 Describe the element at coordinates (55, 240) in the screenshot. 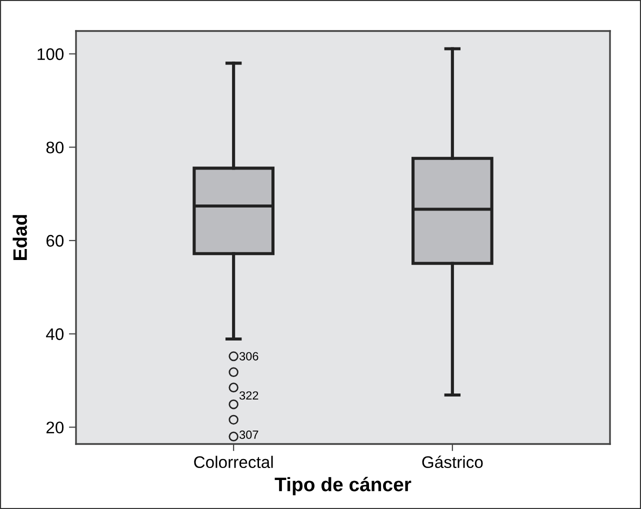

I see `y-tick-label: 60` at that location.